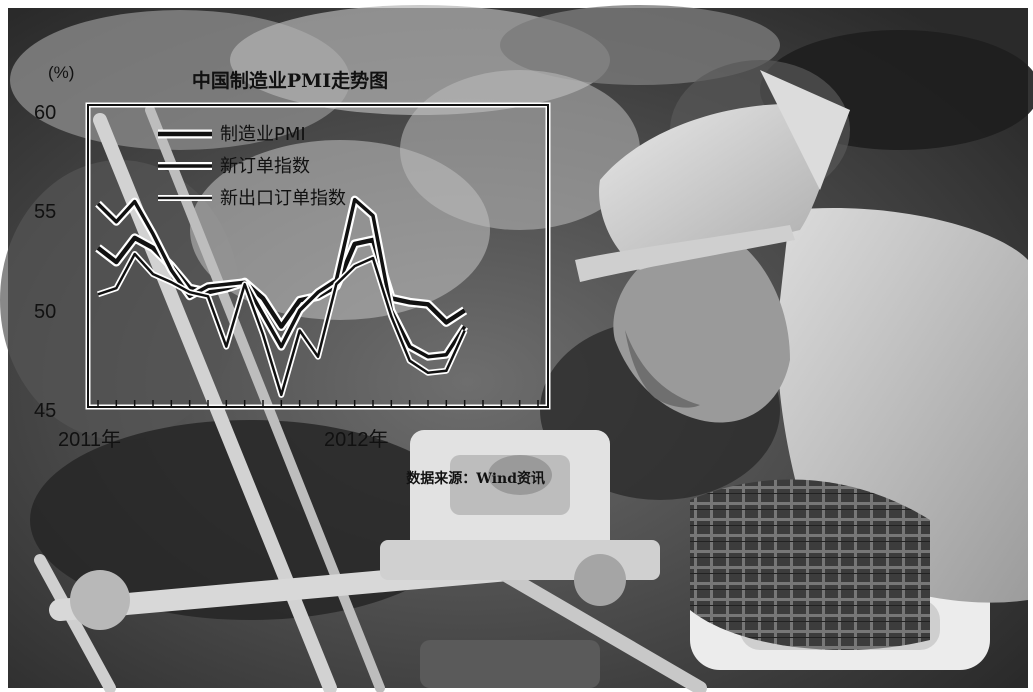 The image size is (1033, 692). Describe the element at coordinates (45, 312) in the screenshot. I see `y-tick-label: 50` at that location.